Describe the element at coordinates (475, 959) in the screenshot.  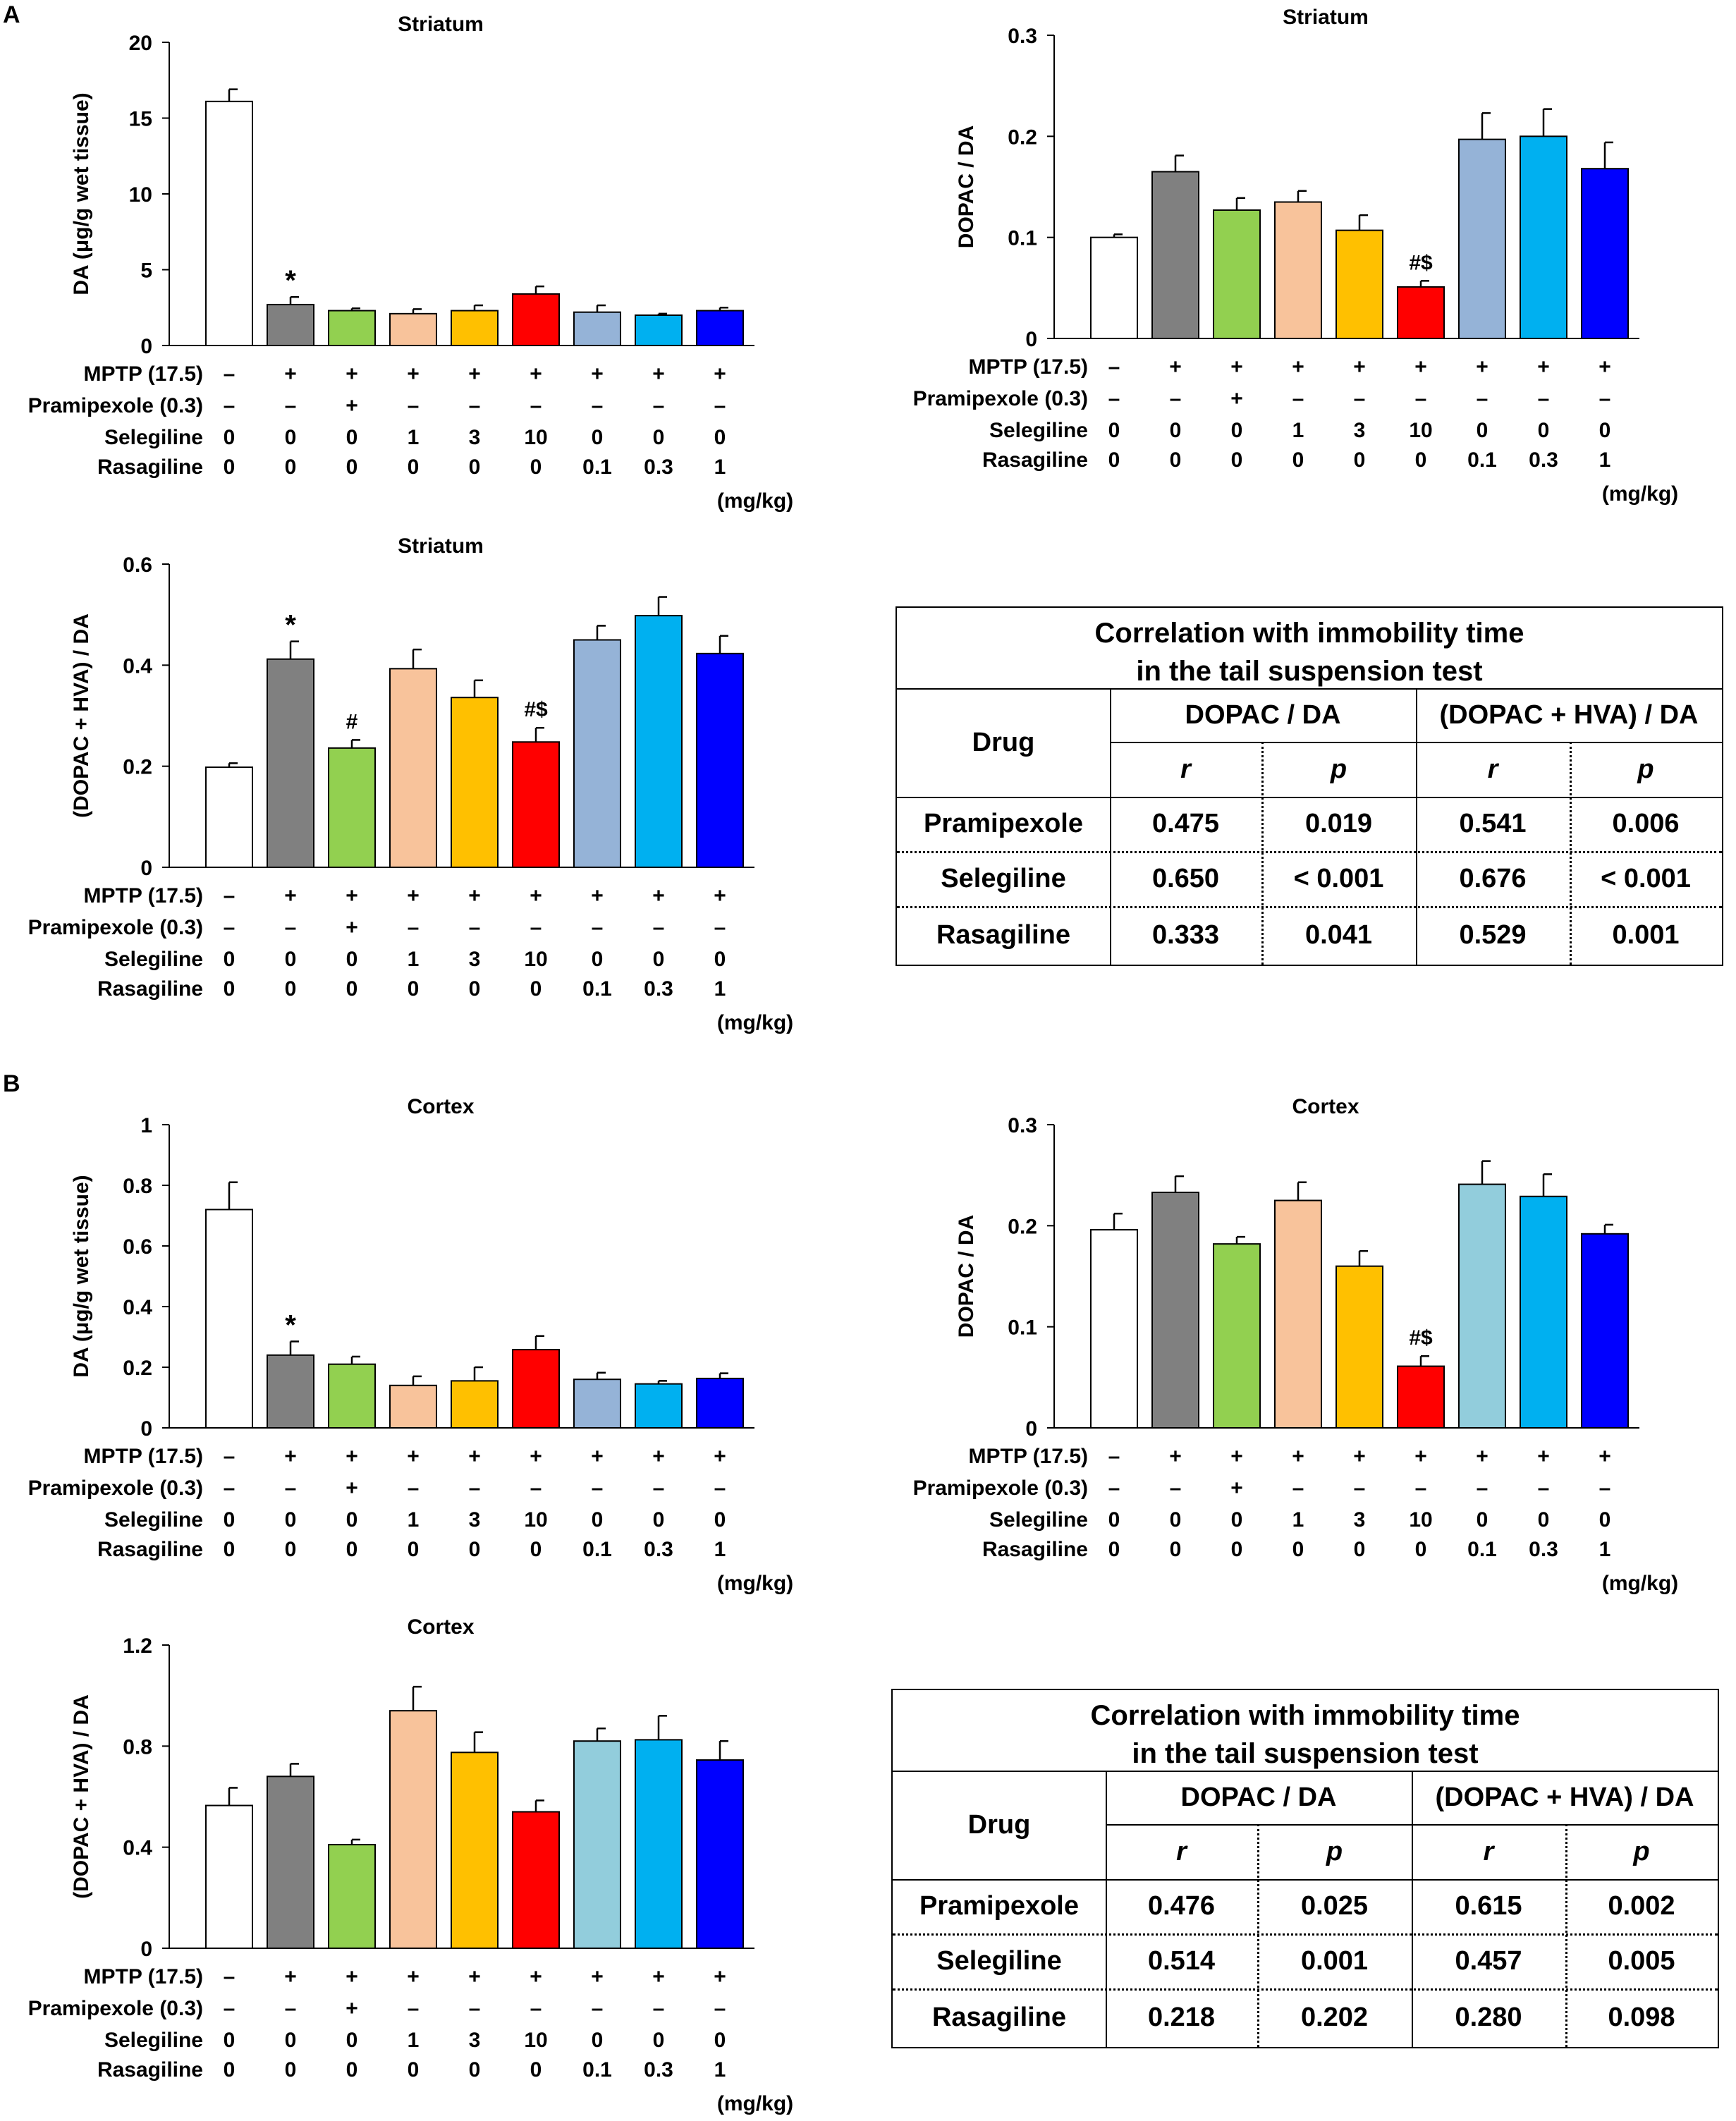
I see `treatment-cell: 3` at that location.